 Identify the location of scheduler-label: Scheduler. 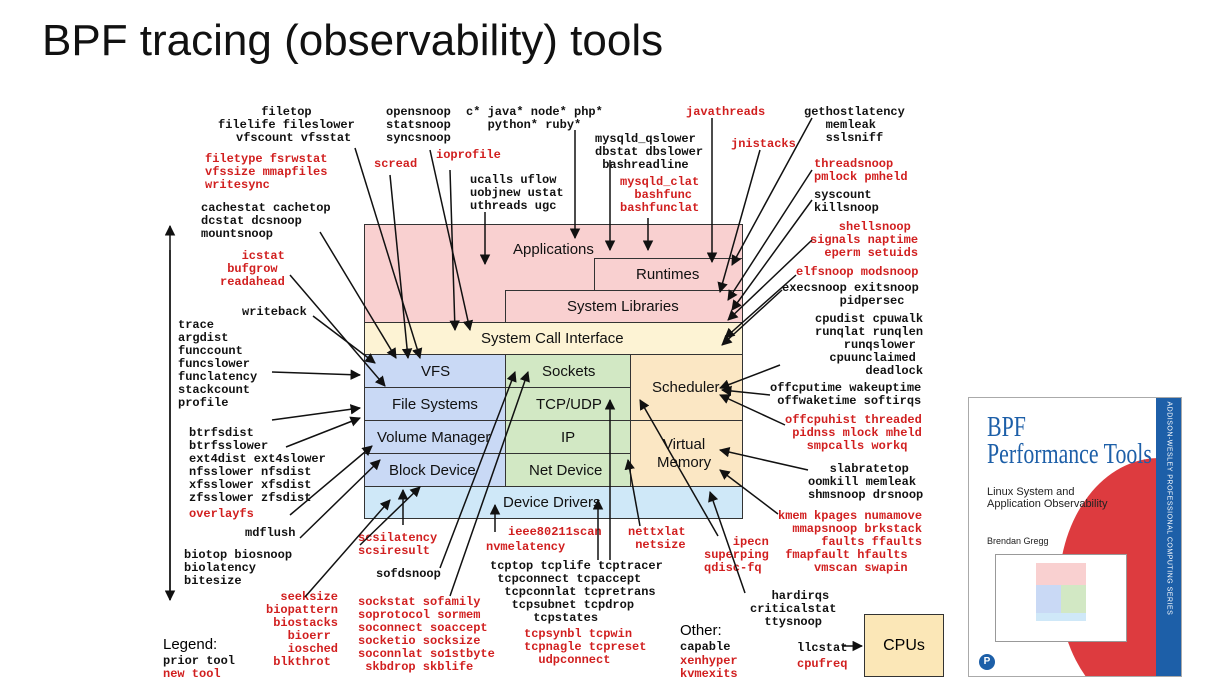
(686, 387).